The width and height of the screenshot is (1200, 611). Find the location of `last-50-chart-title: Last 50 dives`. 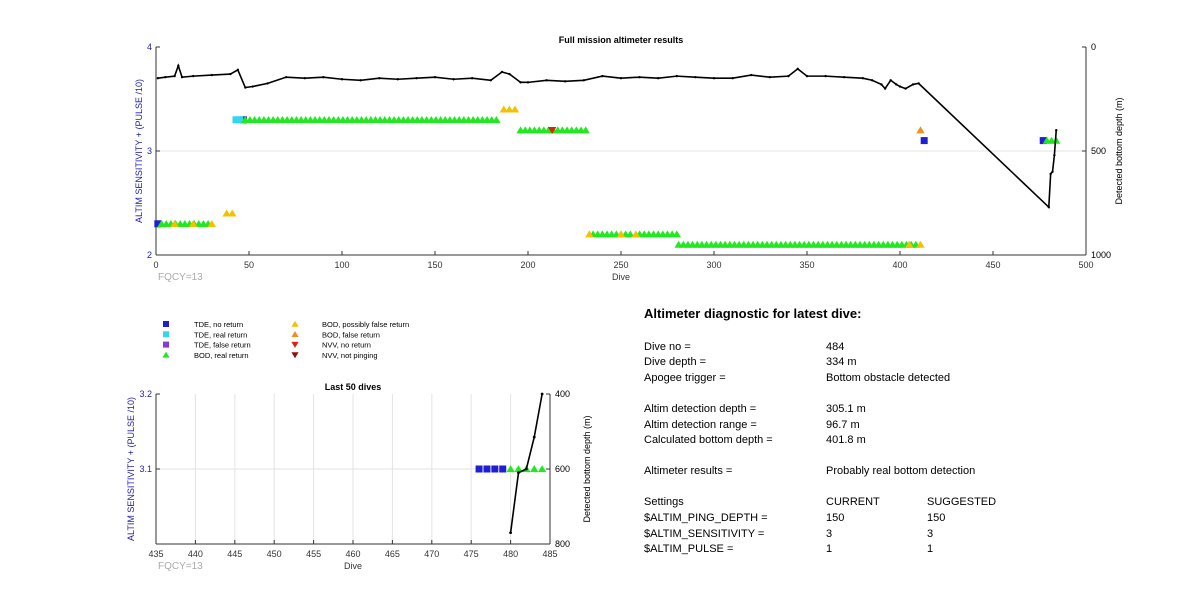

last-50-chart-title: Last 50 dives is located at coordinates (353, 387).